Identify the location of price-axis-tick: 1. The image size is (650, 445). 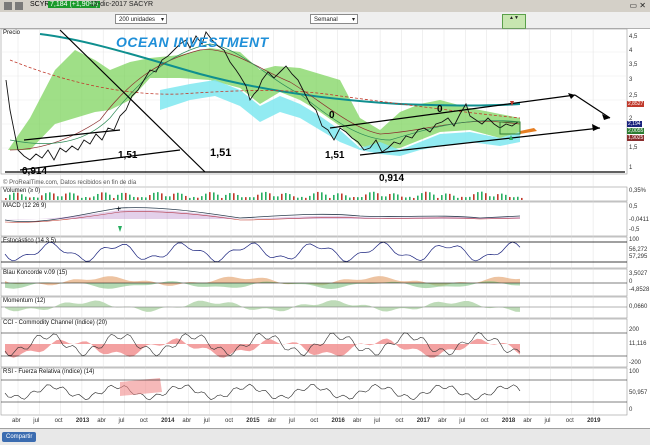
(631, 168).